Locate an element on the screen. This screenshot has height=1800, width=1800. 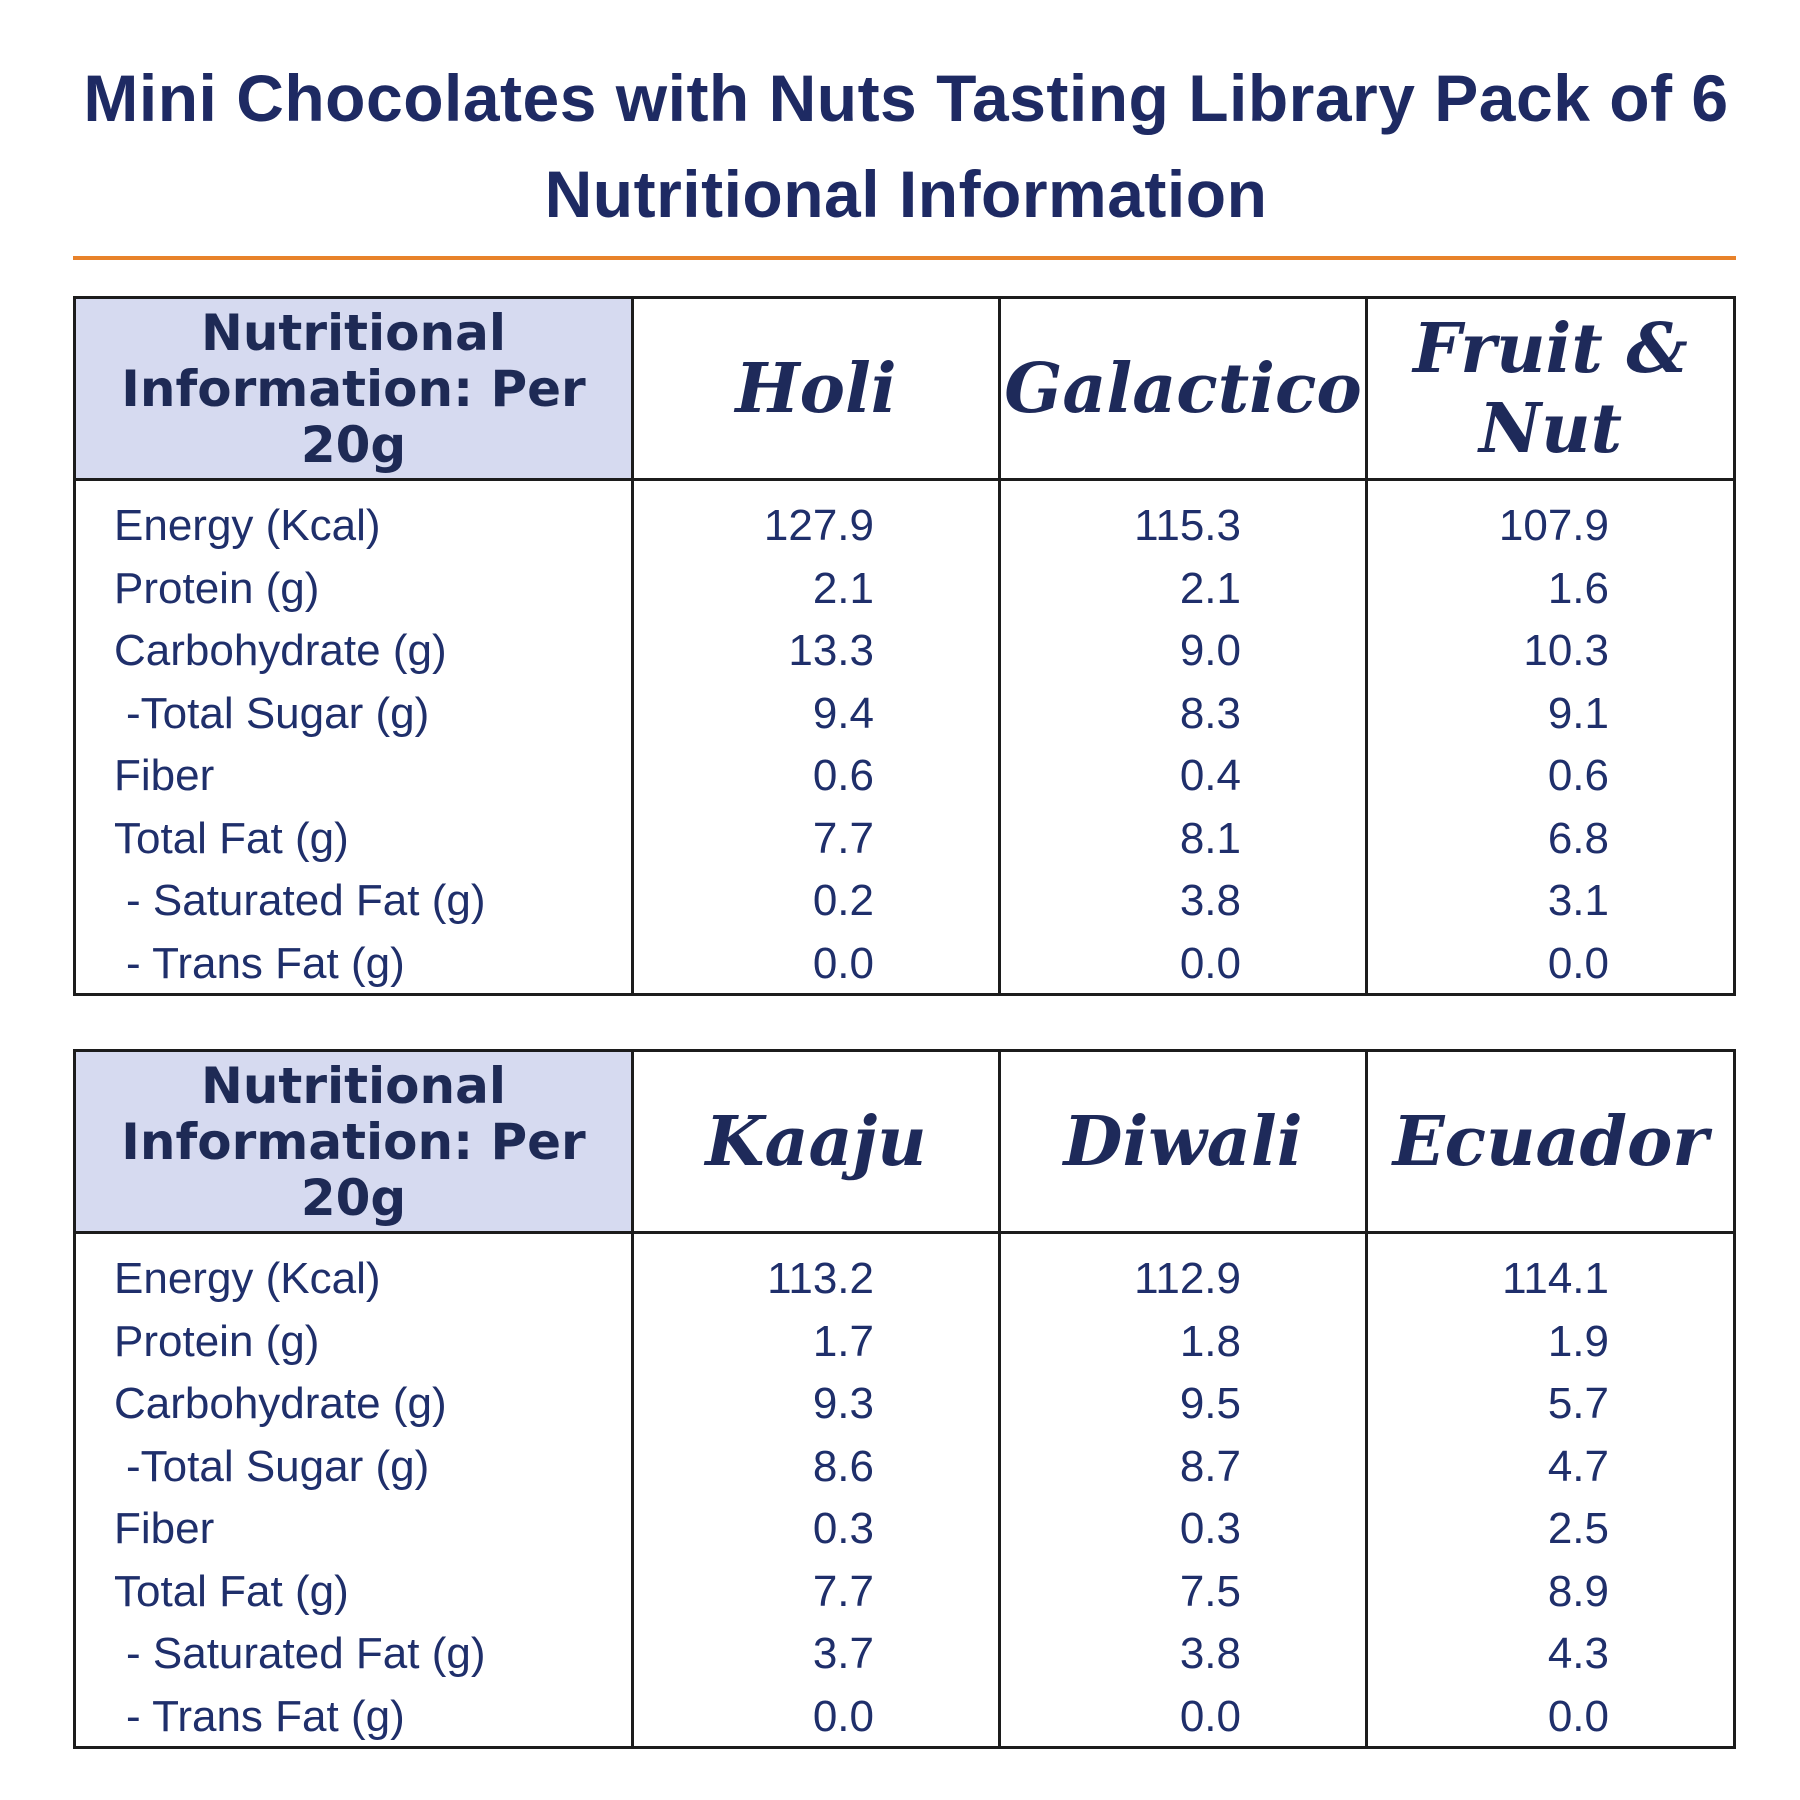
nutrient-value: 0.4 is located at coordinates (1210, 775).